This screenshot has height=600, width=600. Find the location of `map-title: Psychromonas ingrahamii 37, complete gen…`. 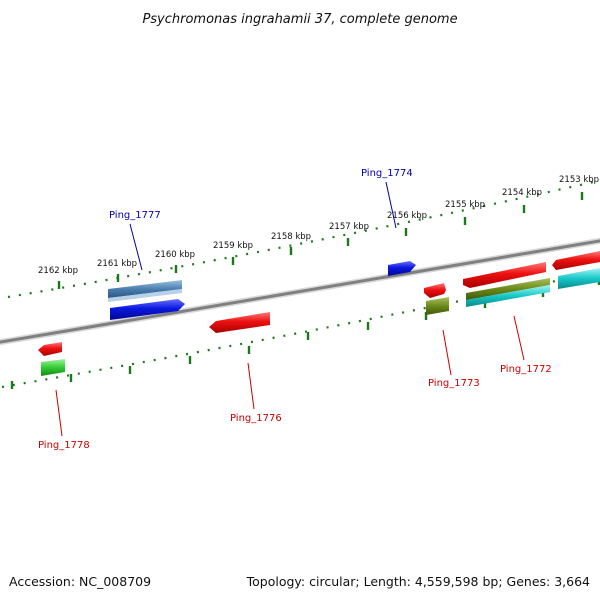

map-title: Psychromonas ingrahamii 37, complete gen… is located at coordinates (299, 19).